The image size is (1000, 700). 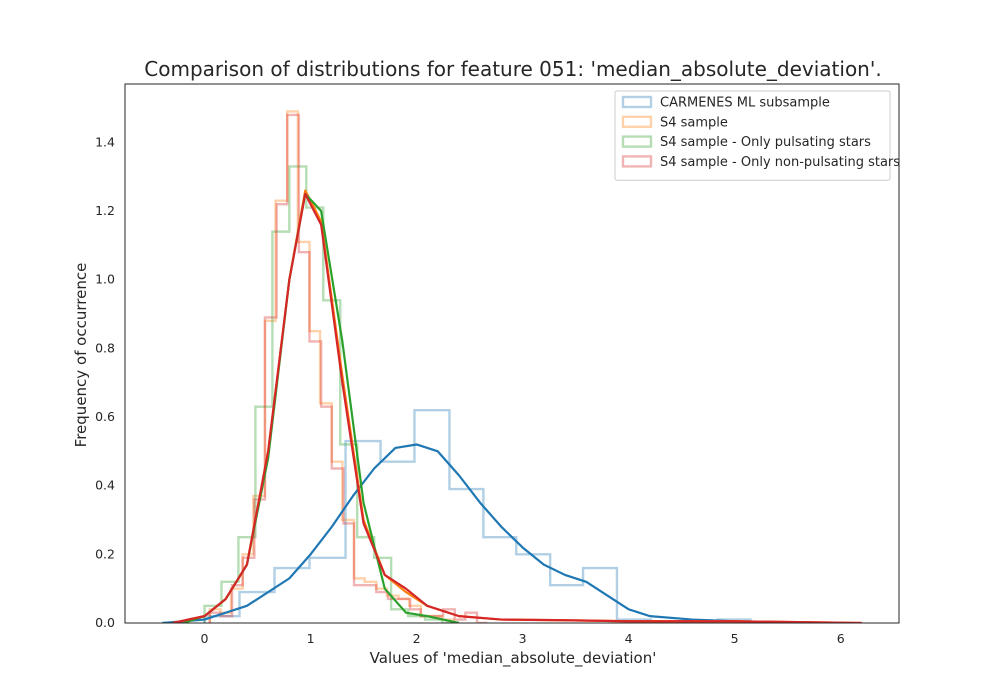 I want to click on legend-entry-label: S4 sample - Only pulsating stars, so click(x=765, y=142).